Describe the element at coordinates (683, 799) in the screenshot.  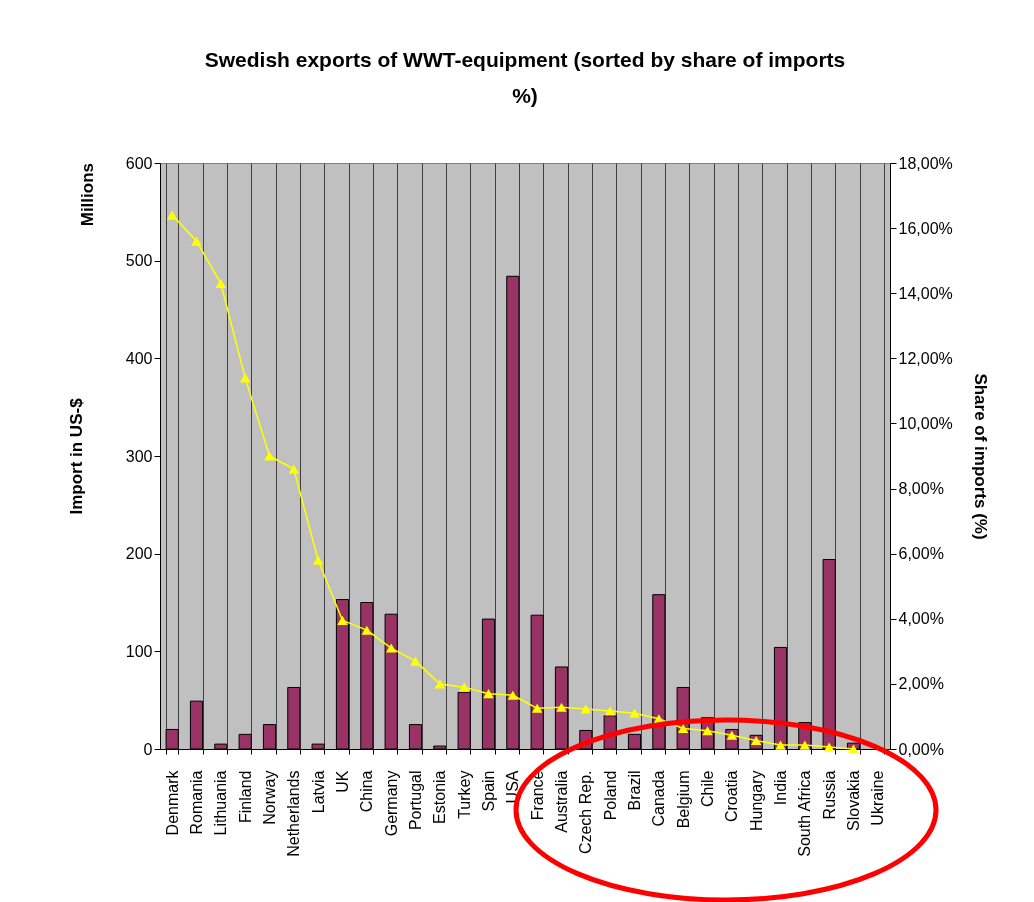
I see `x-tick-label: Belgium` at that location.